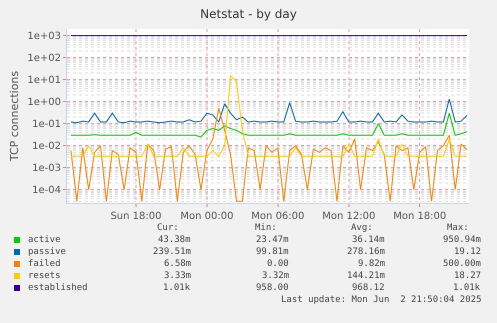 This screenshot has width=497, height=323. What do you see at coordinates (368, 240) in the screenshot?
I see `text: 36.14m` at bounding box center [368, 240].